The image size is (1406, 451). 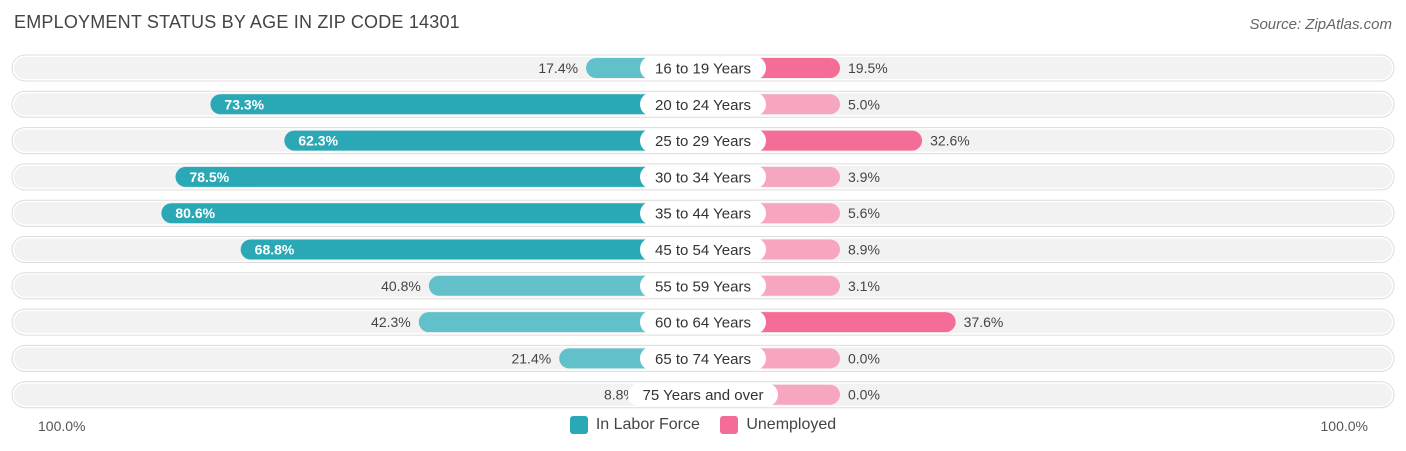 I want to click on legend-swatch-unemployed, so click(x=729, y=425).